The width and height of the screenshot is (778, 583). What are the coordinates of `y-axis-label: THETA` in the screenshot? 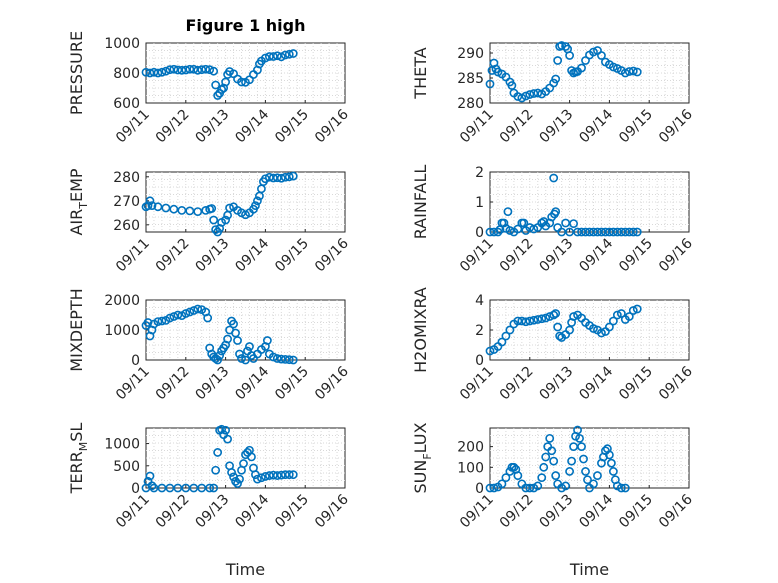 It's located at (420, 73).